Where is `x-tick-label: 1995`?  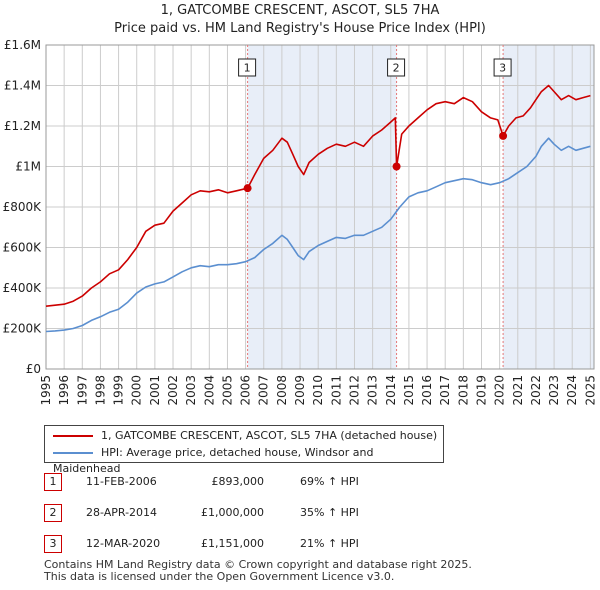 x-tick-label: 1995 is located at coordinates (46, 390).